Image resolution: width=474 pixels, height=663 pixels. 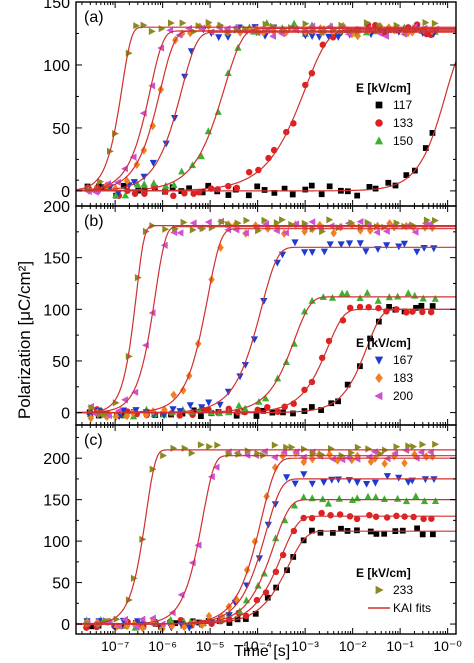 What do you see at coordinates (403, 396) in the screenshot?
I see `legend-label-200: 200` at bounding box center [403, 396].